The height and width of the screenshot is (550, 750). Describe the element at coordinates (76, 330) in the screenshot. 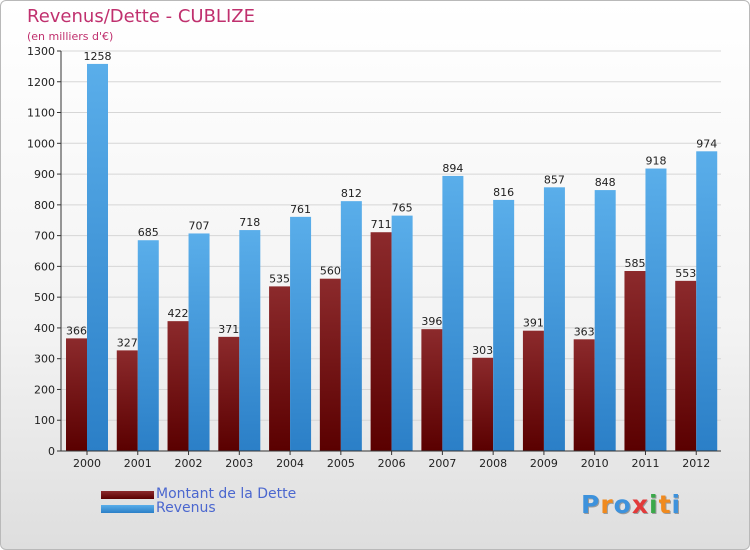

I see `data-label: 366` at that location.